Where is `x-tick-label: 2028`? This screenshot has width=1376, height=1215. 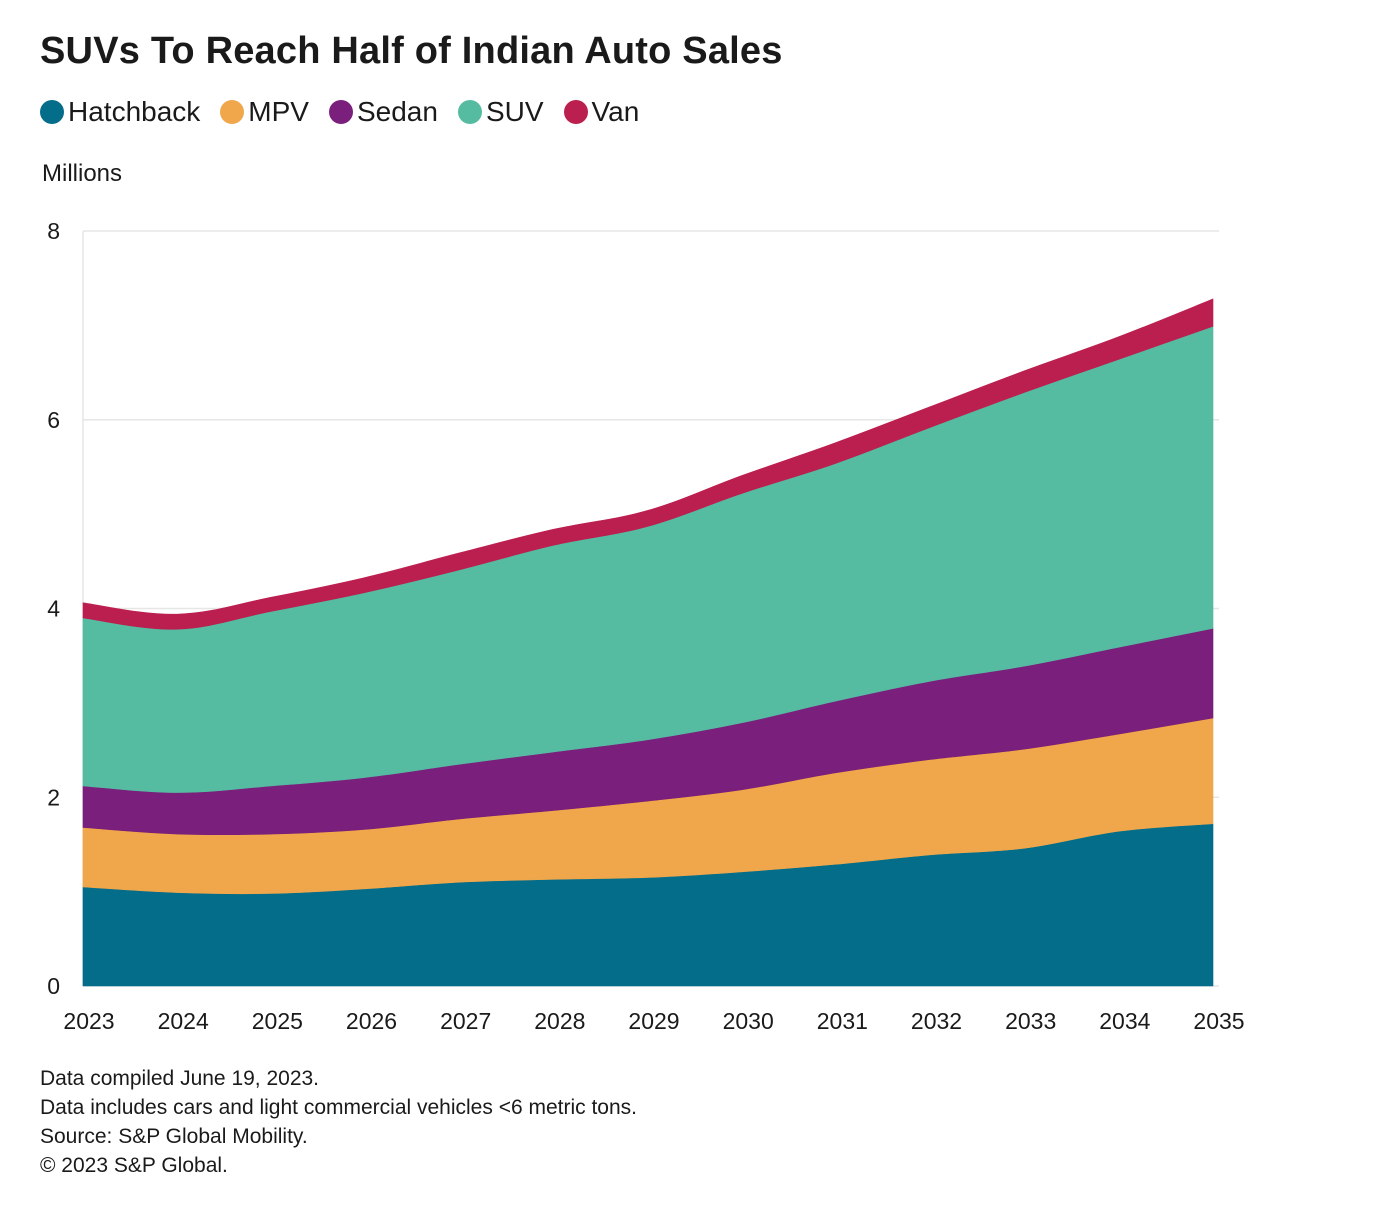
x-tick-label: 2028 is located at coordinates (559, 1021).